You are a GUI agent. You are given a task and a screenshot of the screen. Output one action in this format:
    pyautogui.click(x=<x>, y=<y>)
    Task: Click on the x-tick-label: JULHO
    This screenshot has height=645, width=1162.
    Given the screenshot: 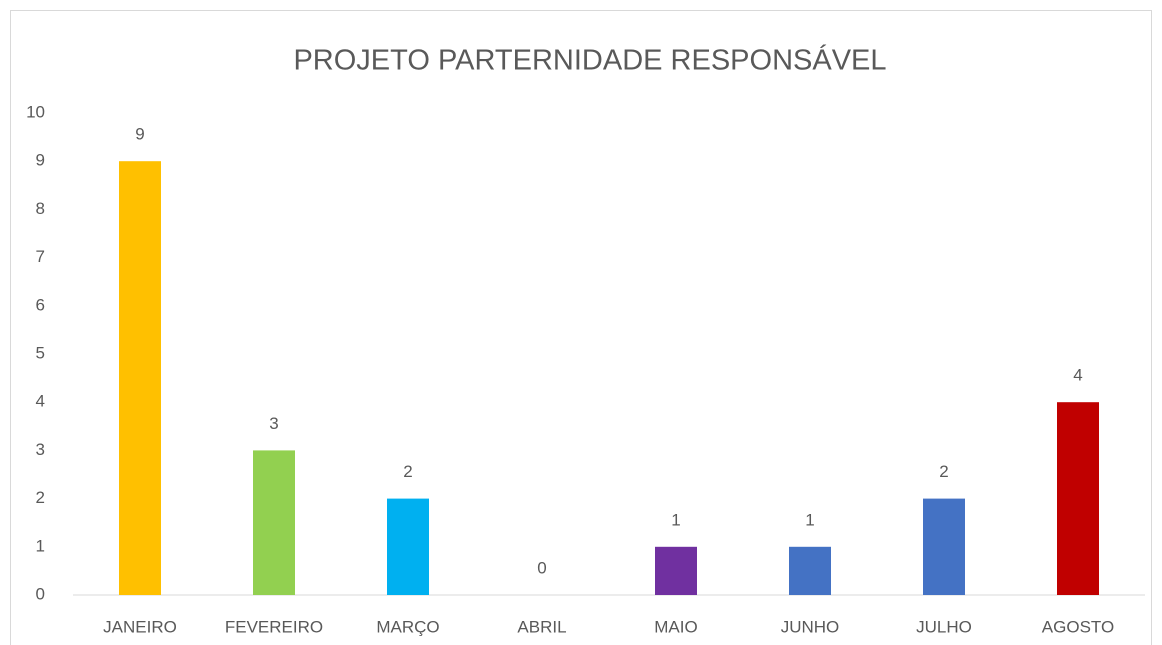 What is the action you would take?
    pyautogui.click(x=944, y=626)
    